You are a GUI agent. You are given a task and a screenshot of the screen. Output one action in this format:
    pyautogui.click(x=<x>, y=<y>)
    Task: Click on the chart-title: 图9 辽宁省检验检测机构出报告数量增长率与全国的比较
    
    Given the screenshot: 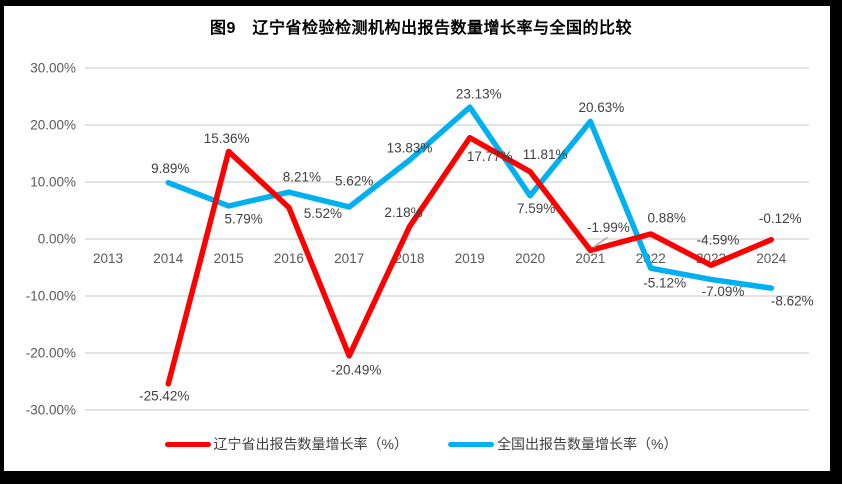 What is the action you would take?
    pyautogui.click(x=421, y=28)
    